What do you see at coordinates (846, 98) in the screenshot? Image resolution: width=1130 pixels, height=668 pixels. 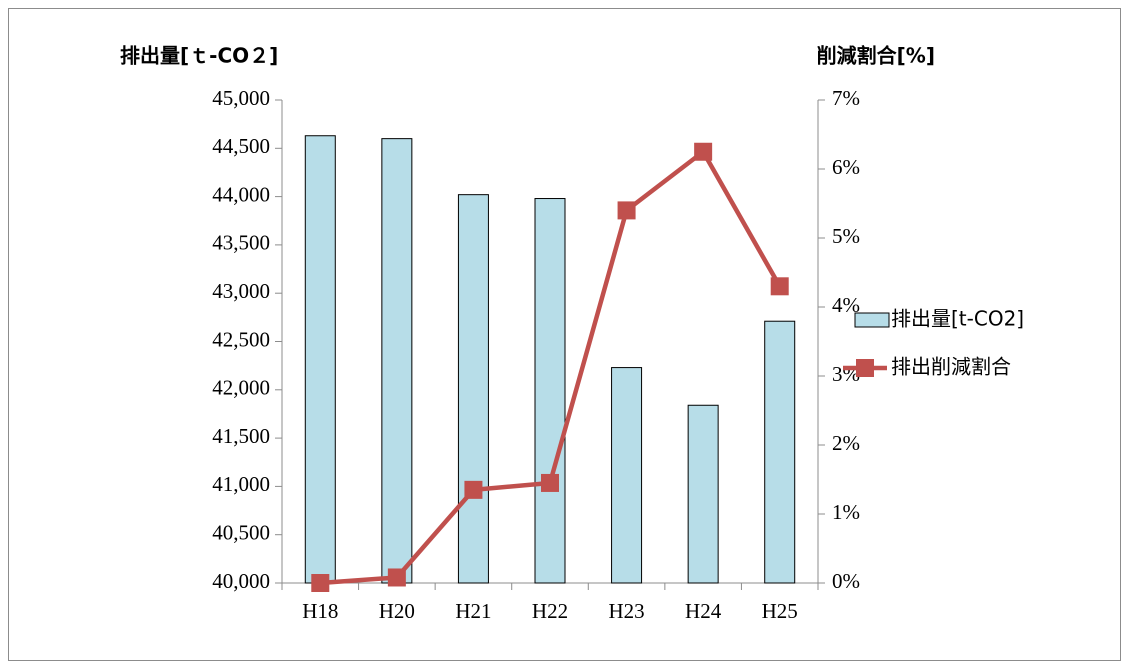 I see `y2-tick-label: 7%` at bounding box center [846, 98].